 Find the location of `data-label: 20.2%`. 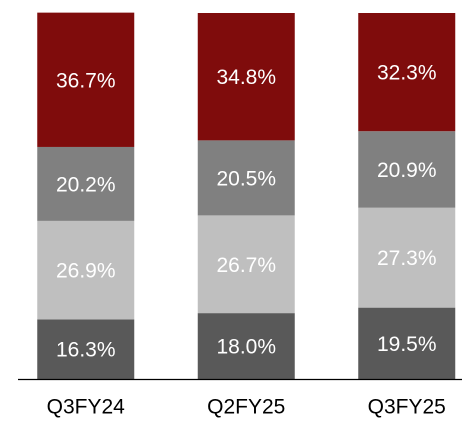

data-label: 20.2% is located at coordinates (86, 184).